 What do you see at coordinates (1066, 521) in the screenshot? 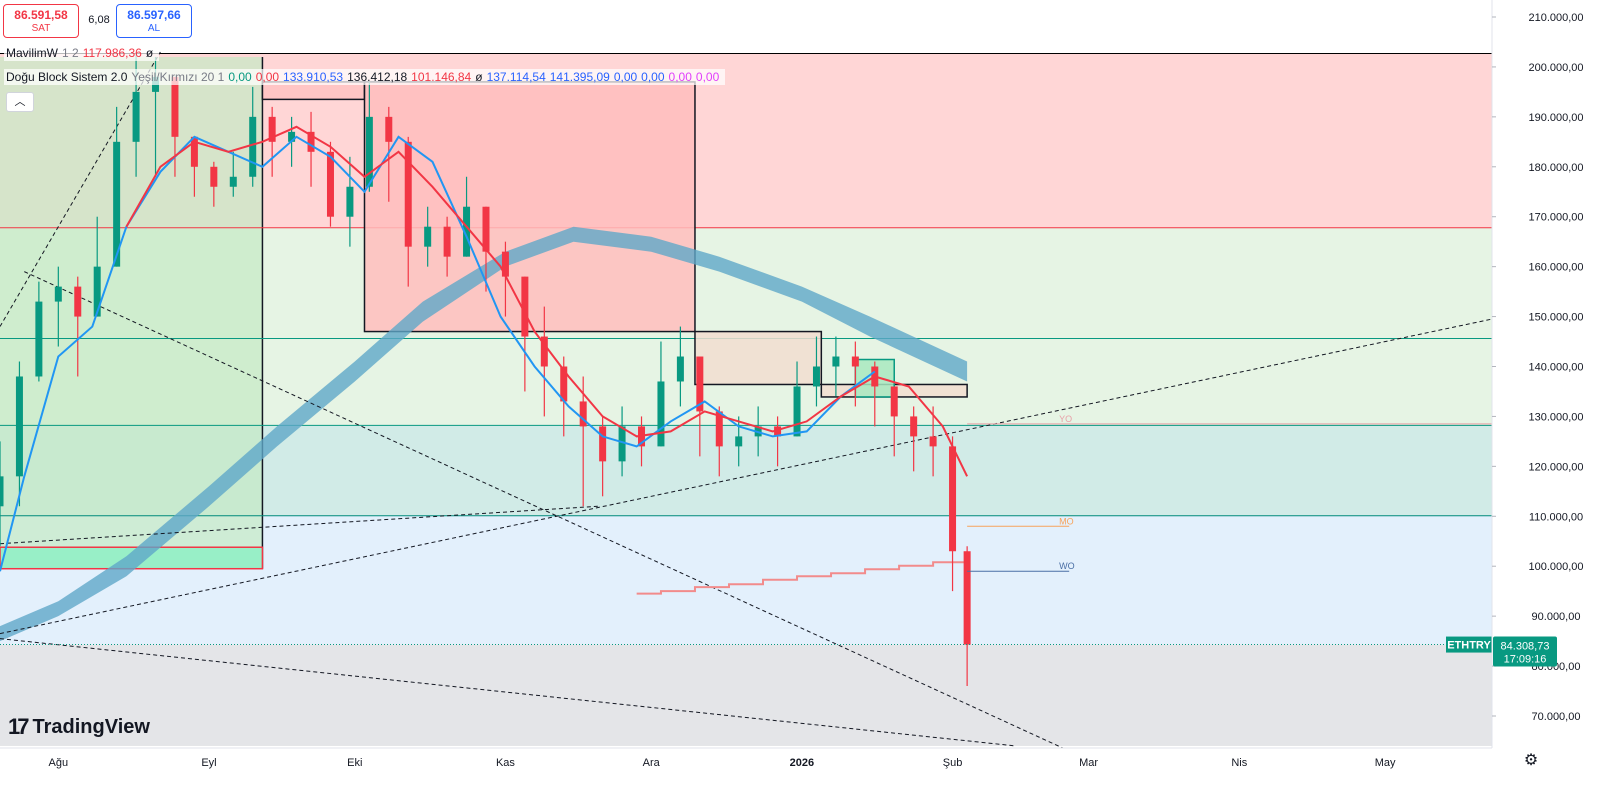
I see `level-label: MO` at bounding box center [1066, 521].